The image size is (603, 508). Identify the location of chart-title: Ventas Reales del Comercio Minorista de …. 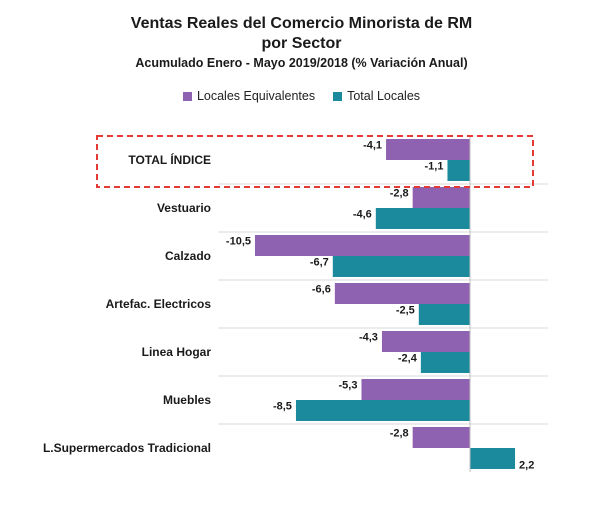
(301, 23).